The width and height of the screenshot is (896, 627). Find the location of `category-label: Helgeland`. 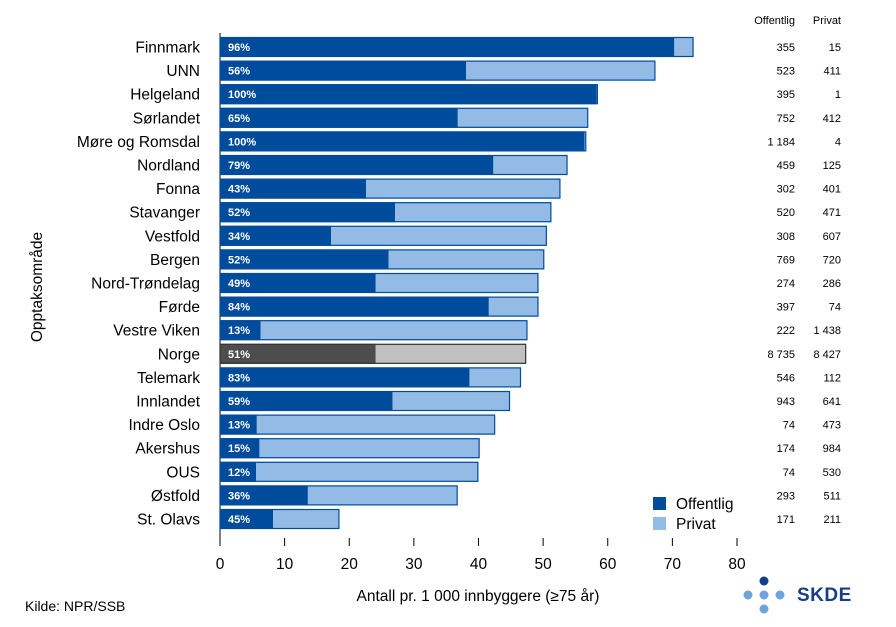

category-label: Helgeland is located at coordinates (165, 95).